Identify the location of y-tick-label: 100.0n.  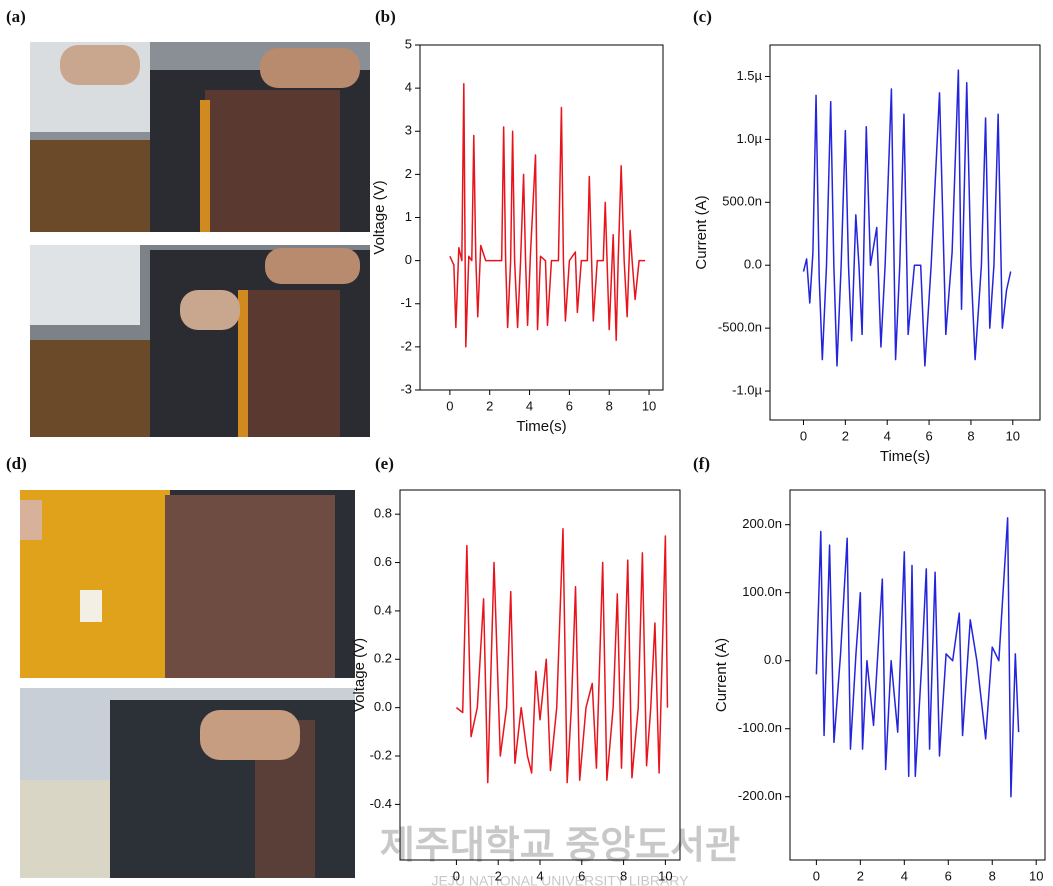
(762, 591).